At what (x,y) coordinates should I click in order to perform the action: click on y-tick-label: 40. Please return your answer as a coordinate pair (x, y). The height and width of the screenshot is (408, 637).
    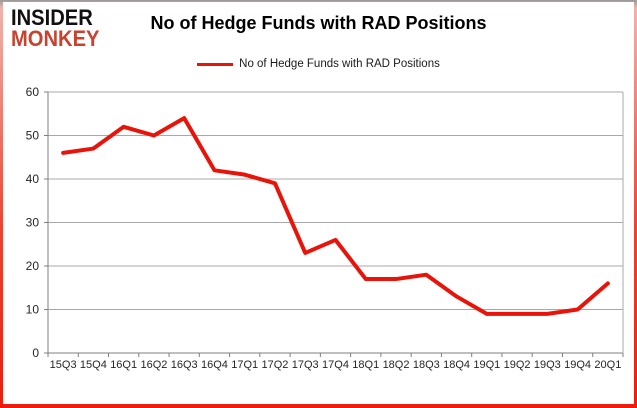
    Looking at the image, I should click on (33, 179).